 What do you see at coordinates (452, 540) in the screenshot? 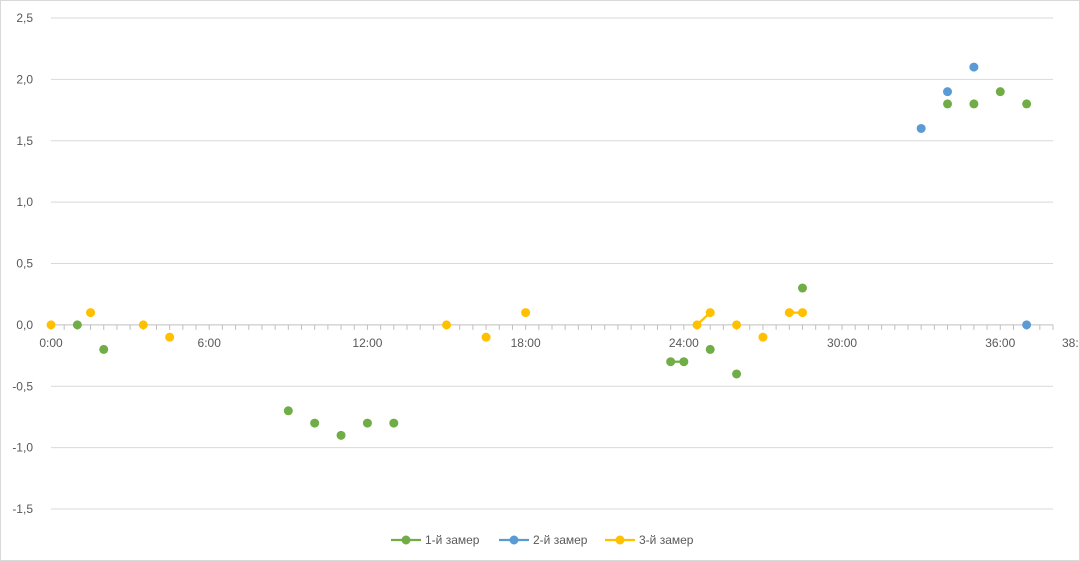
I see `legend-label: 1-й замер` at bounding box center [452, 540].